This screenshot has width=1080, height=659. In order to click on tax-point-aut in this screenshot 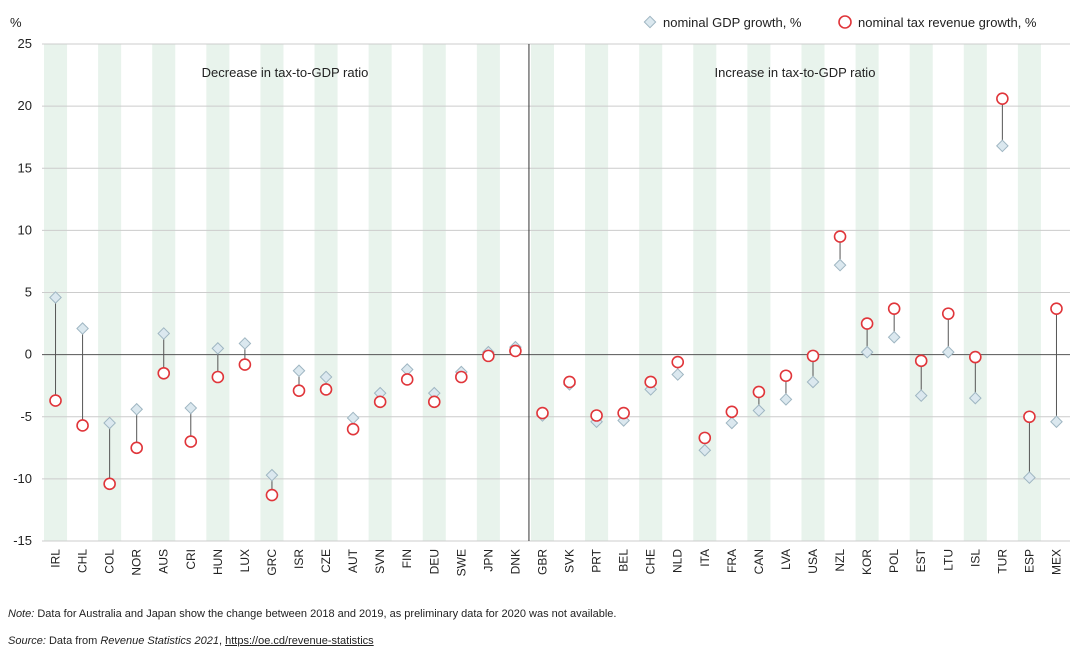, I will do `click(353, 429)`.